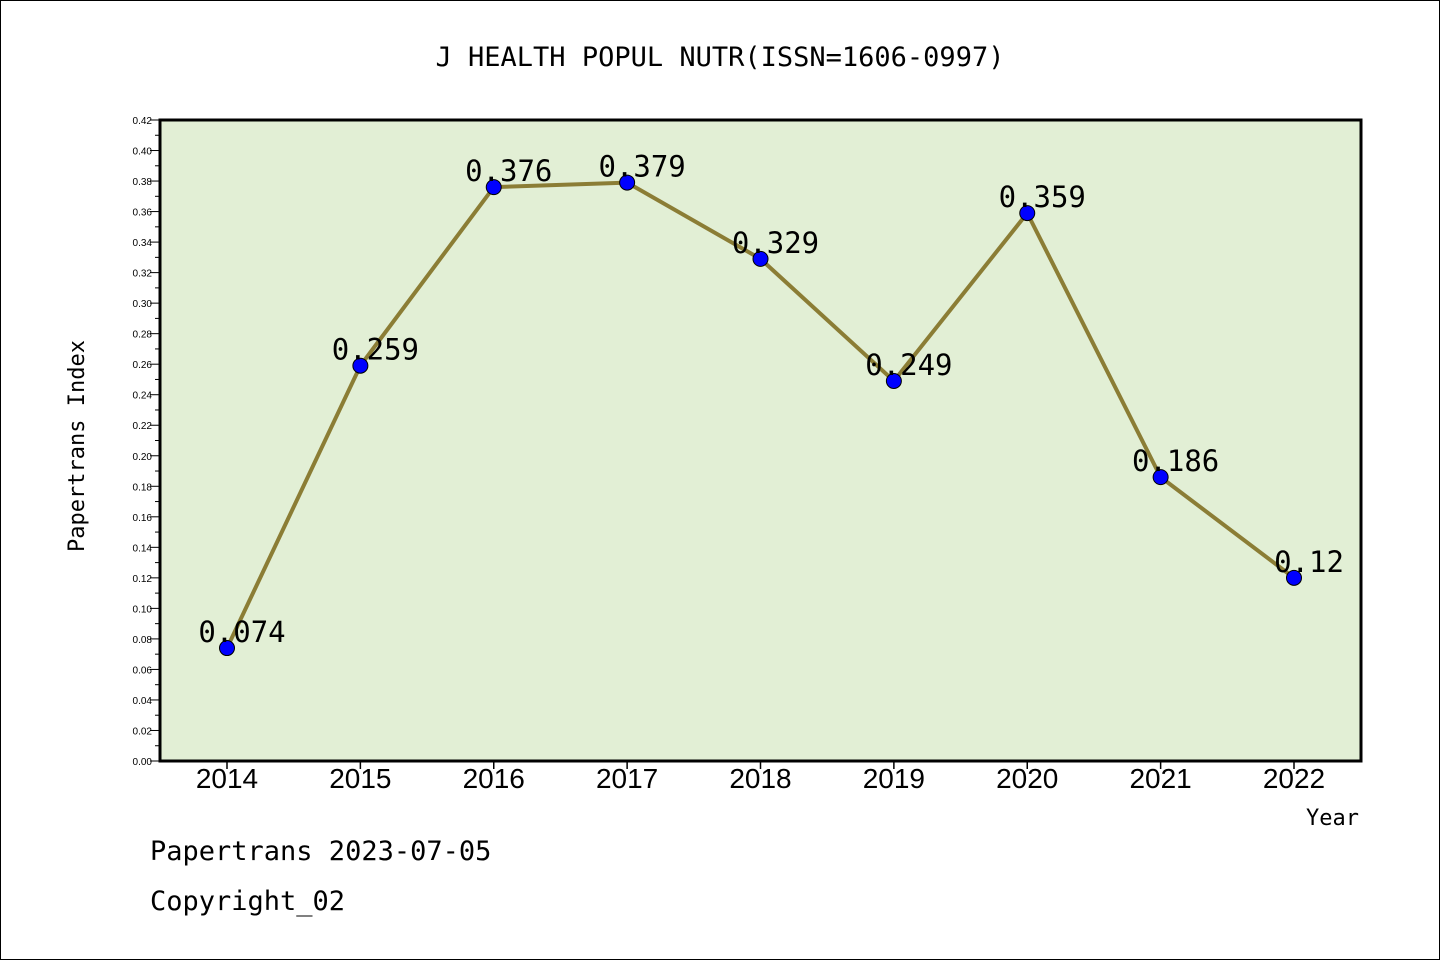 This screenshot has width=1440, height=960. I want to click on y-tick-label: 0.02, so click(143, 731).